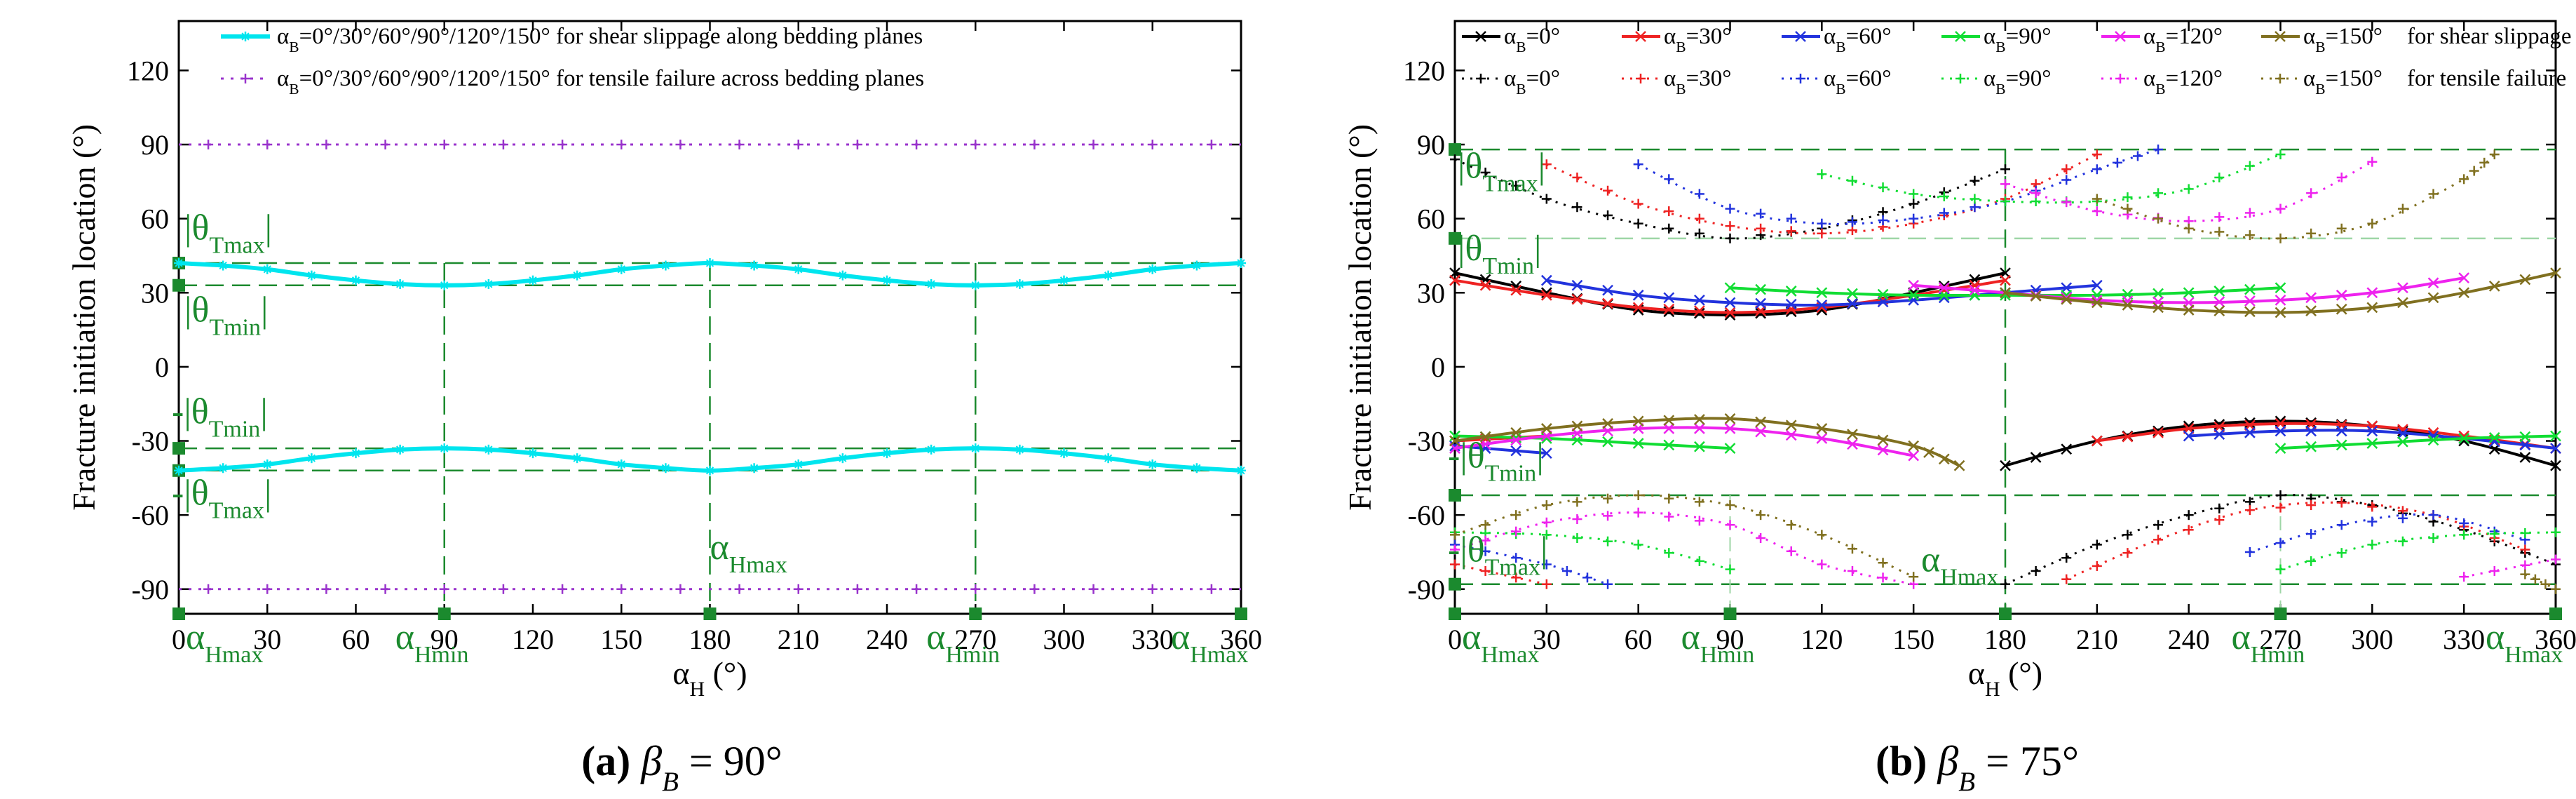 This screenshot has width=2576, height=799. I want to click on annot-neg-theta-tmin: -|θTmin|, so click(220, 416).